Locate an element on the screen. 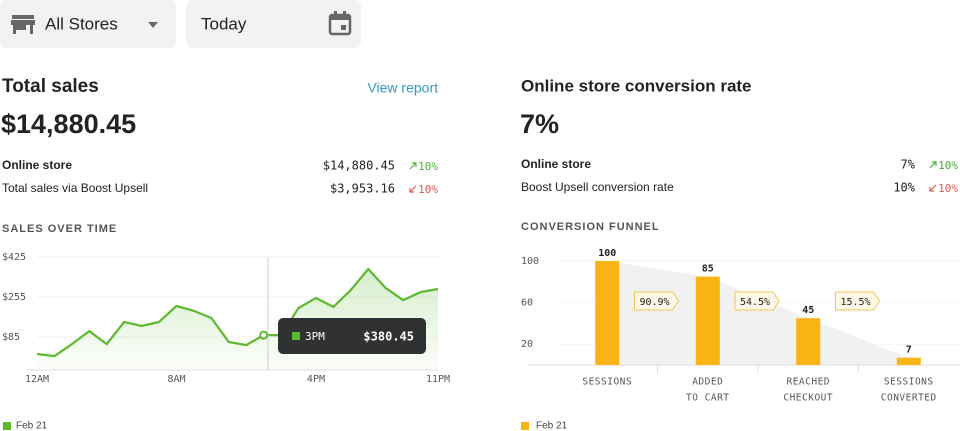 The image size is (960, 431). date-filter-label: Today is located at coordinates (224, 23).